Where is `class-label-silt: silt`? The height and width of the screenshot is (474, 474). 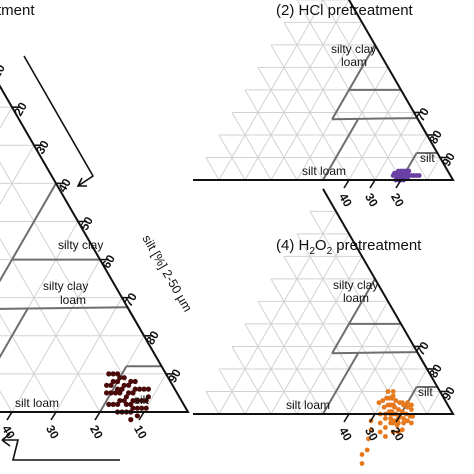
class-label-silt: silt is located at coordinates (141, 400).